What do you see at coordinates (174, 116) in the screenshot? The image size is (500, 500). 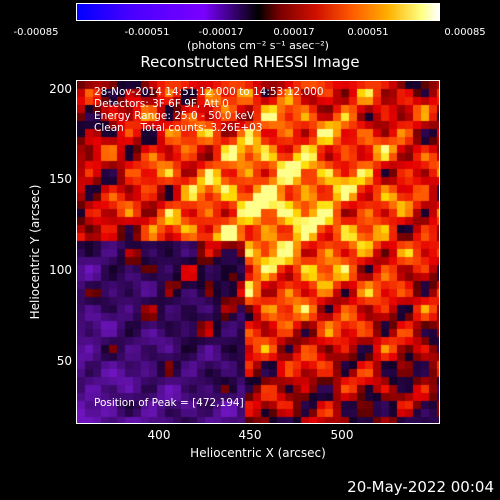 I see `energy-range-text: Energy Range: 25.0 - 50.0 keV` at bounding box center [174, 116].